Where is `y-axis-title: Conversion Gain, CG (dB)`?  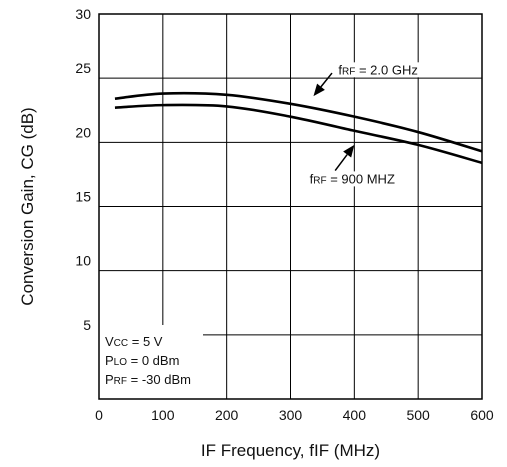 y-axis-title: Conversion Gain, CG (dB) is located at coordinates (27, 206).